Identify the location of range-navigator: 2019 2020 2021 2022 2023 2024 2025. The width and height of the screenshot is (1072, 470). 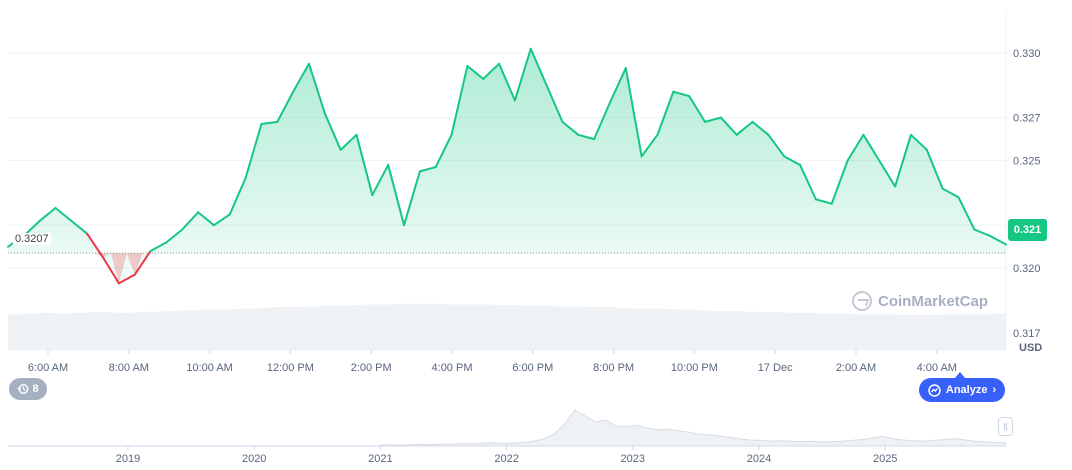
(507, 437).